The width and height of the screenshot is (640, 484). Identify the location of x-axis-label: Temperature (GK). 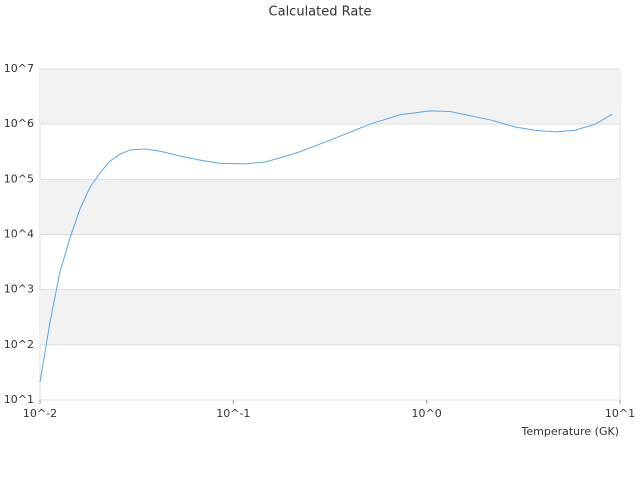
(570, 431).